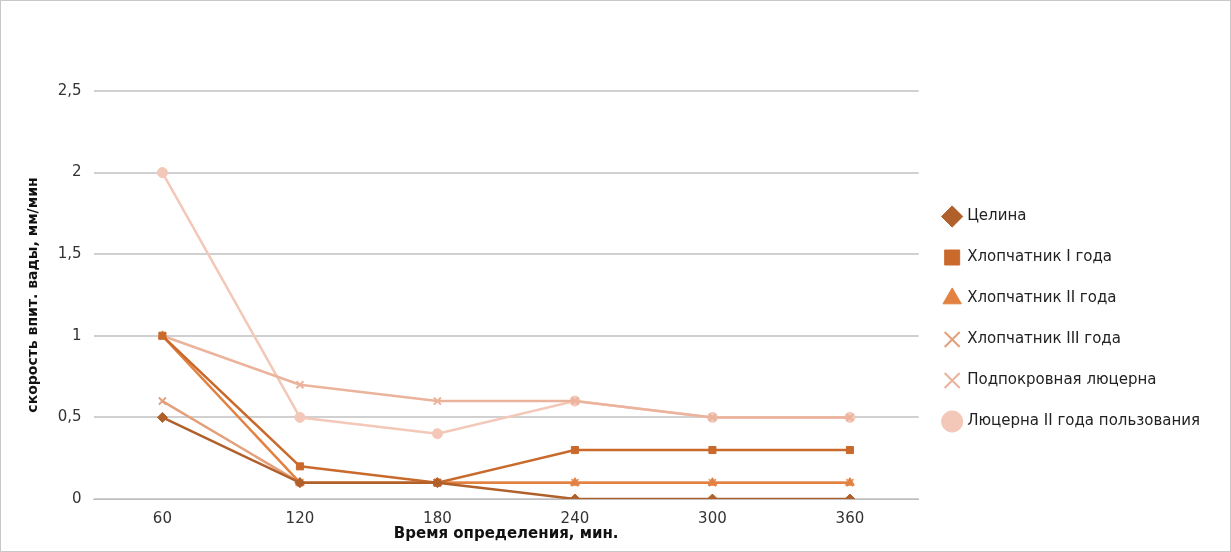 This screenshot has width=1231, height=552. I want to click on x-tick-label: 120, so click(300, 517).